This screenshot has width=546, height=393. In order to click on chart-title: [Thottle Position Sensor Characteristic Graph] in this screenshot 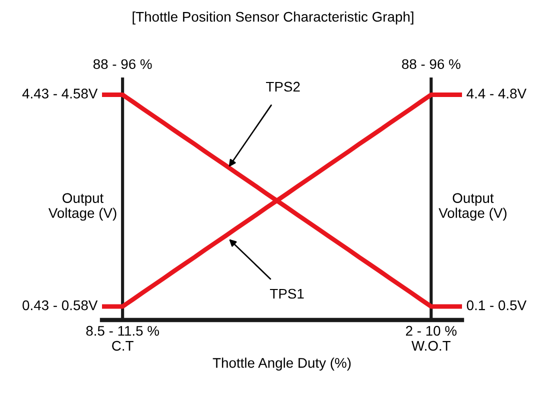, I will do `click(273, 18)`.